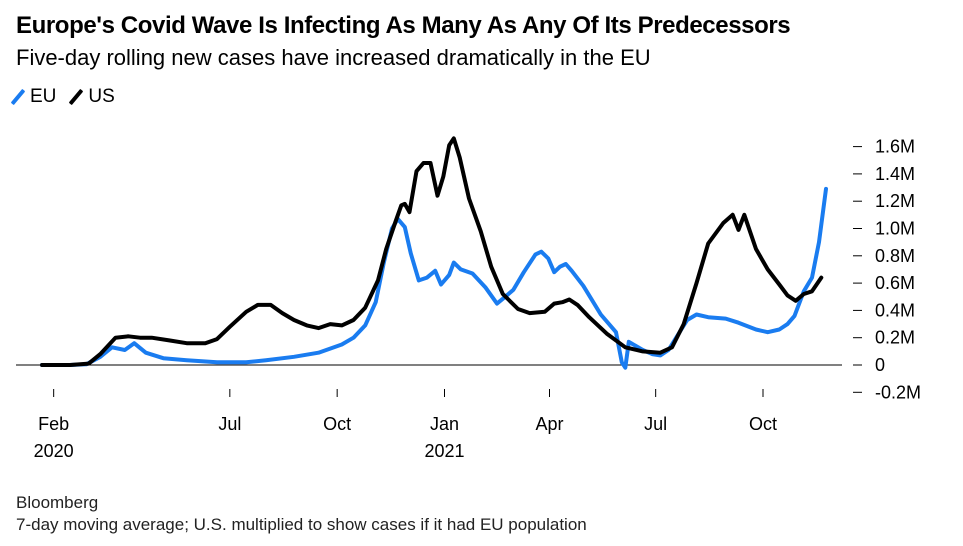 This screenshot has height=546, width=963. Describe the element at coordinates (57, 502) in the screenshot. I see `source-label: Bloomberg` at that location.